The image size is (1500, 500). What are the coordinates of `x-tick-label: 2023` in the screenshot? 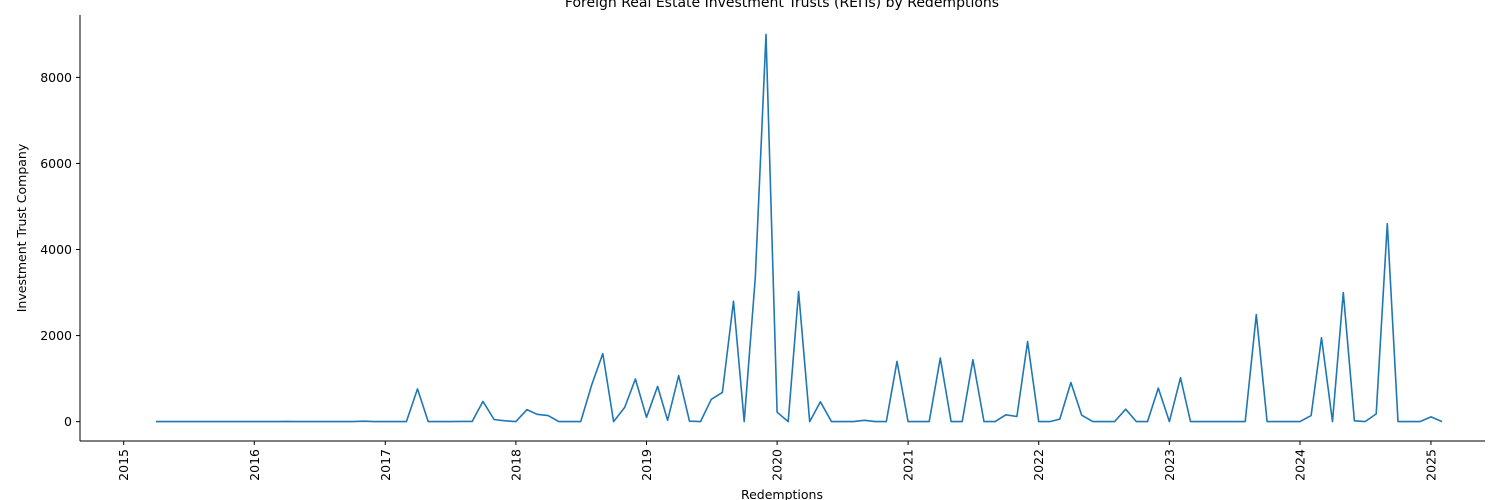 It's located at (1169, 465).